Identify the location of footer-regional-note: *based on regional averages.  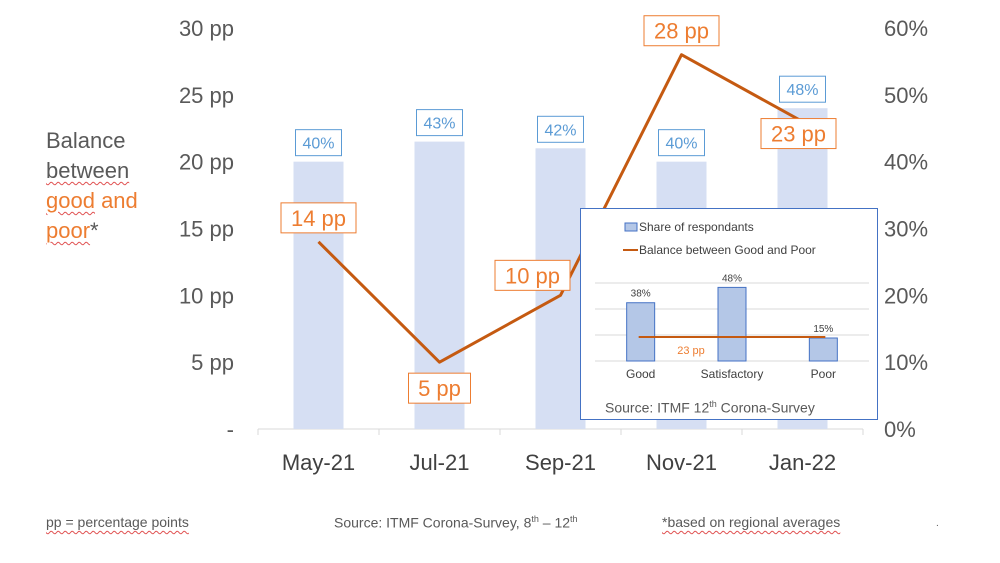
(751, 522).